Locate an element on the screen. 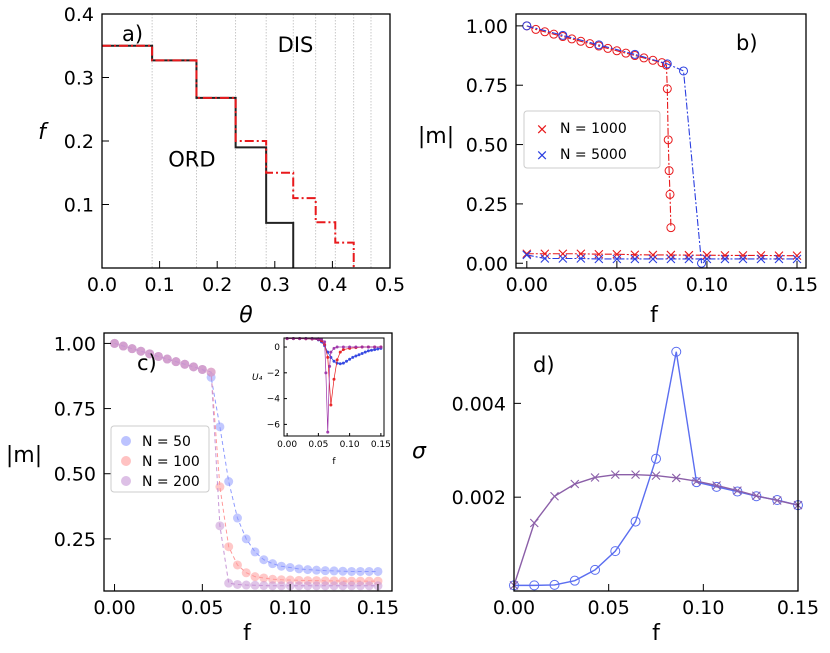 This screenshot has width=830, height=653. inset-ticks: 0.00 0.05 0.10 0.15 0 −2 −4 −6 is located at coordinates (329, 396).